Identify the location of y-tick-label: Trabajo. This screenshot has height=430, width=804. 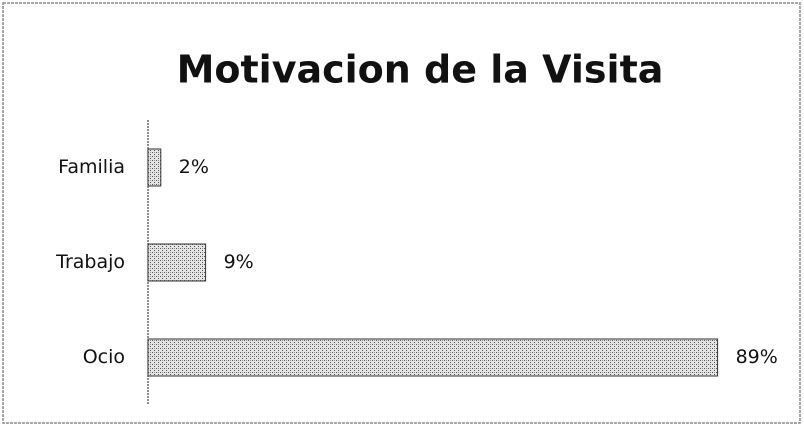
(90, 262).